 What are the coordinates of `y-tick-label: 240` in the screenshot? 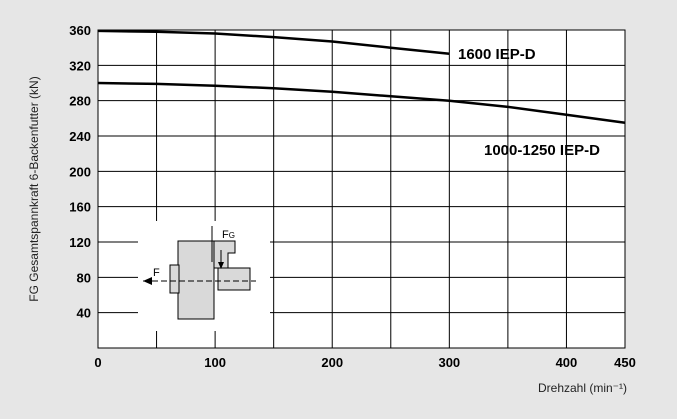 It's located at (80, 136).